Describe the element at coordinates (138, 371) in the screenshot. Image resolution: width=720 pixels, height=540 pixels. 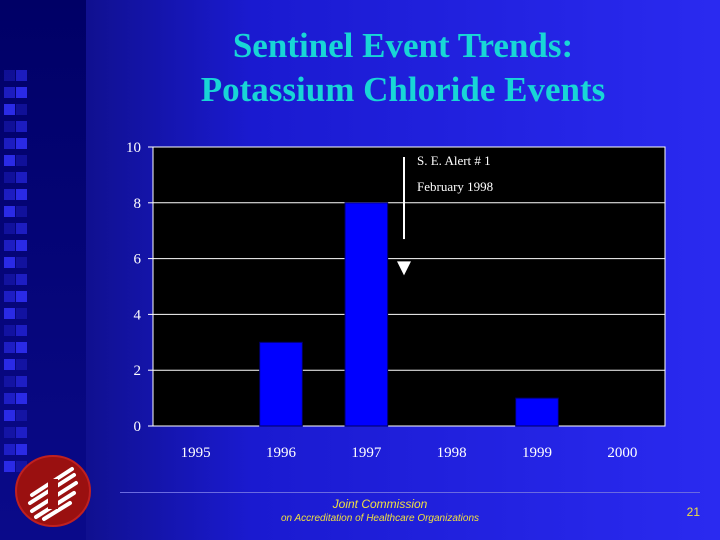
I see `y-tick-label: 2` at that location.